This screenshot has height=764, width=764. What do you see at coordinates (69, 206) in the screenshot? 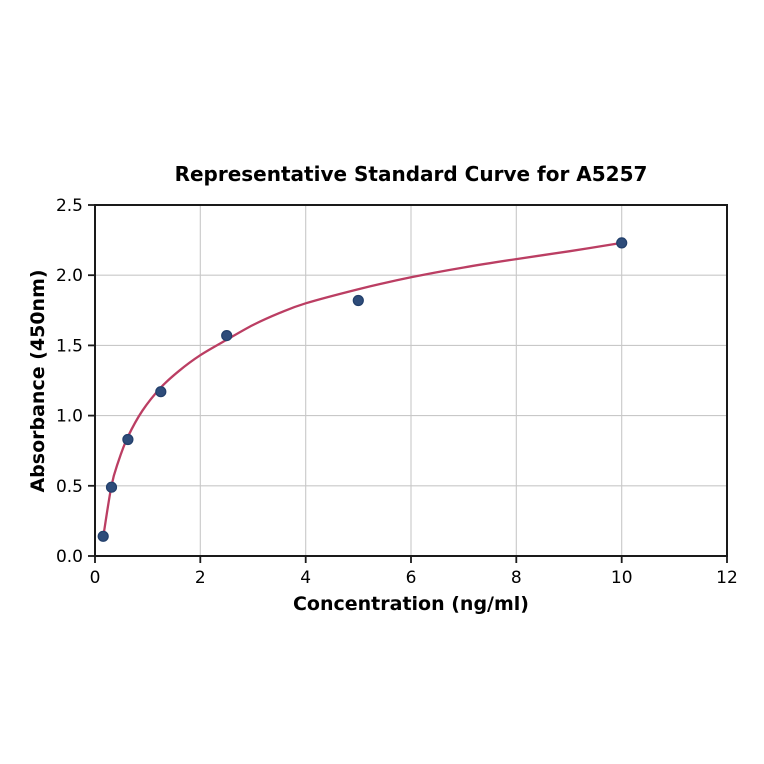
I see `y-tick-label: 2.5` at bounding box center [69, 206].